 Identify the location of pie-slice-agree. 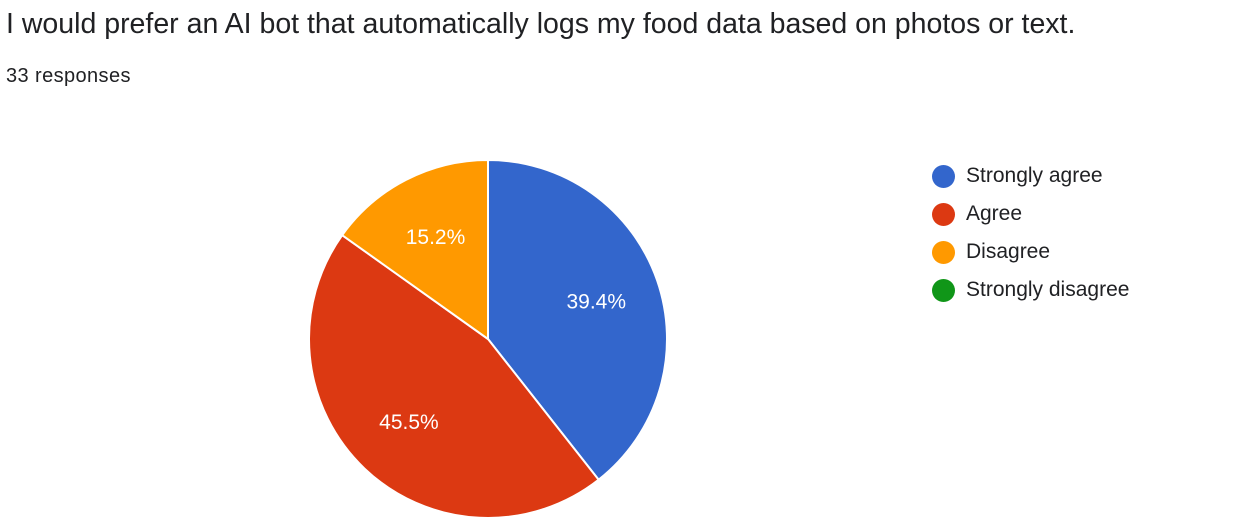
(454, 376).